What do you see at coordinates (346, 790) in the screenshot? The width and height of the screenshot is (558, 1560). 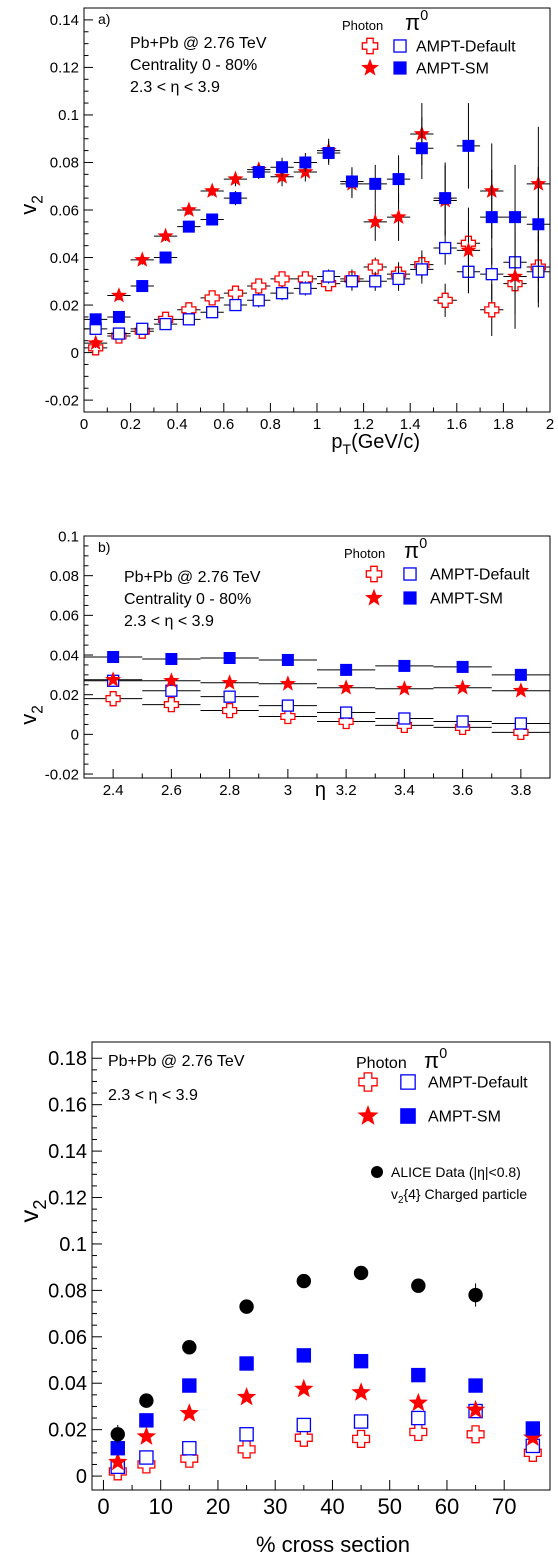 I see `x-tick-label: 3.2` at bounding box center [346, 790].